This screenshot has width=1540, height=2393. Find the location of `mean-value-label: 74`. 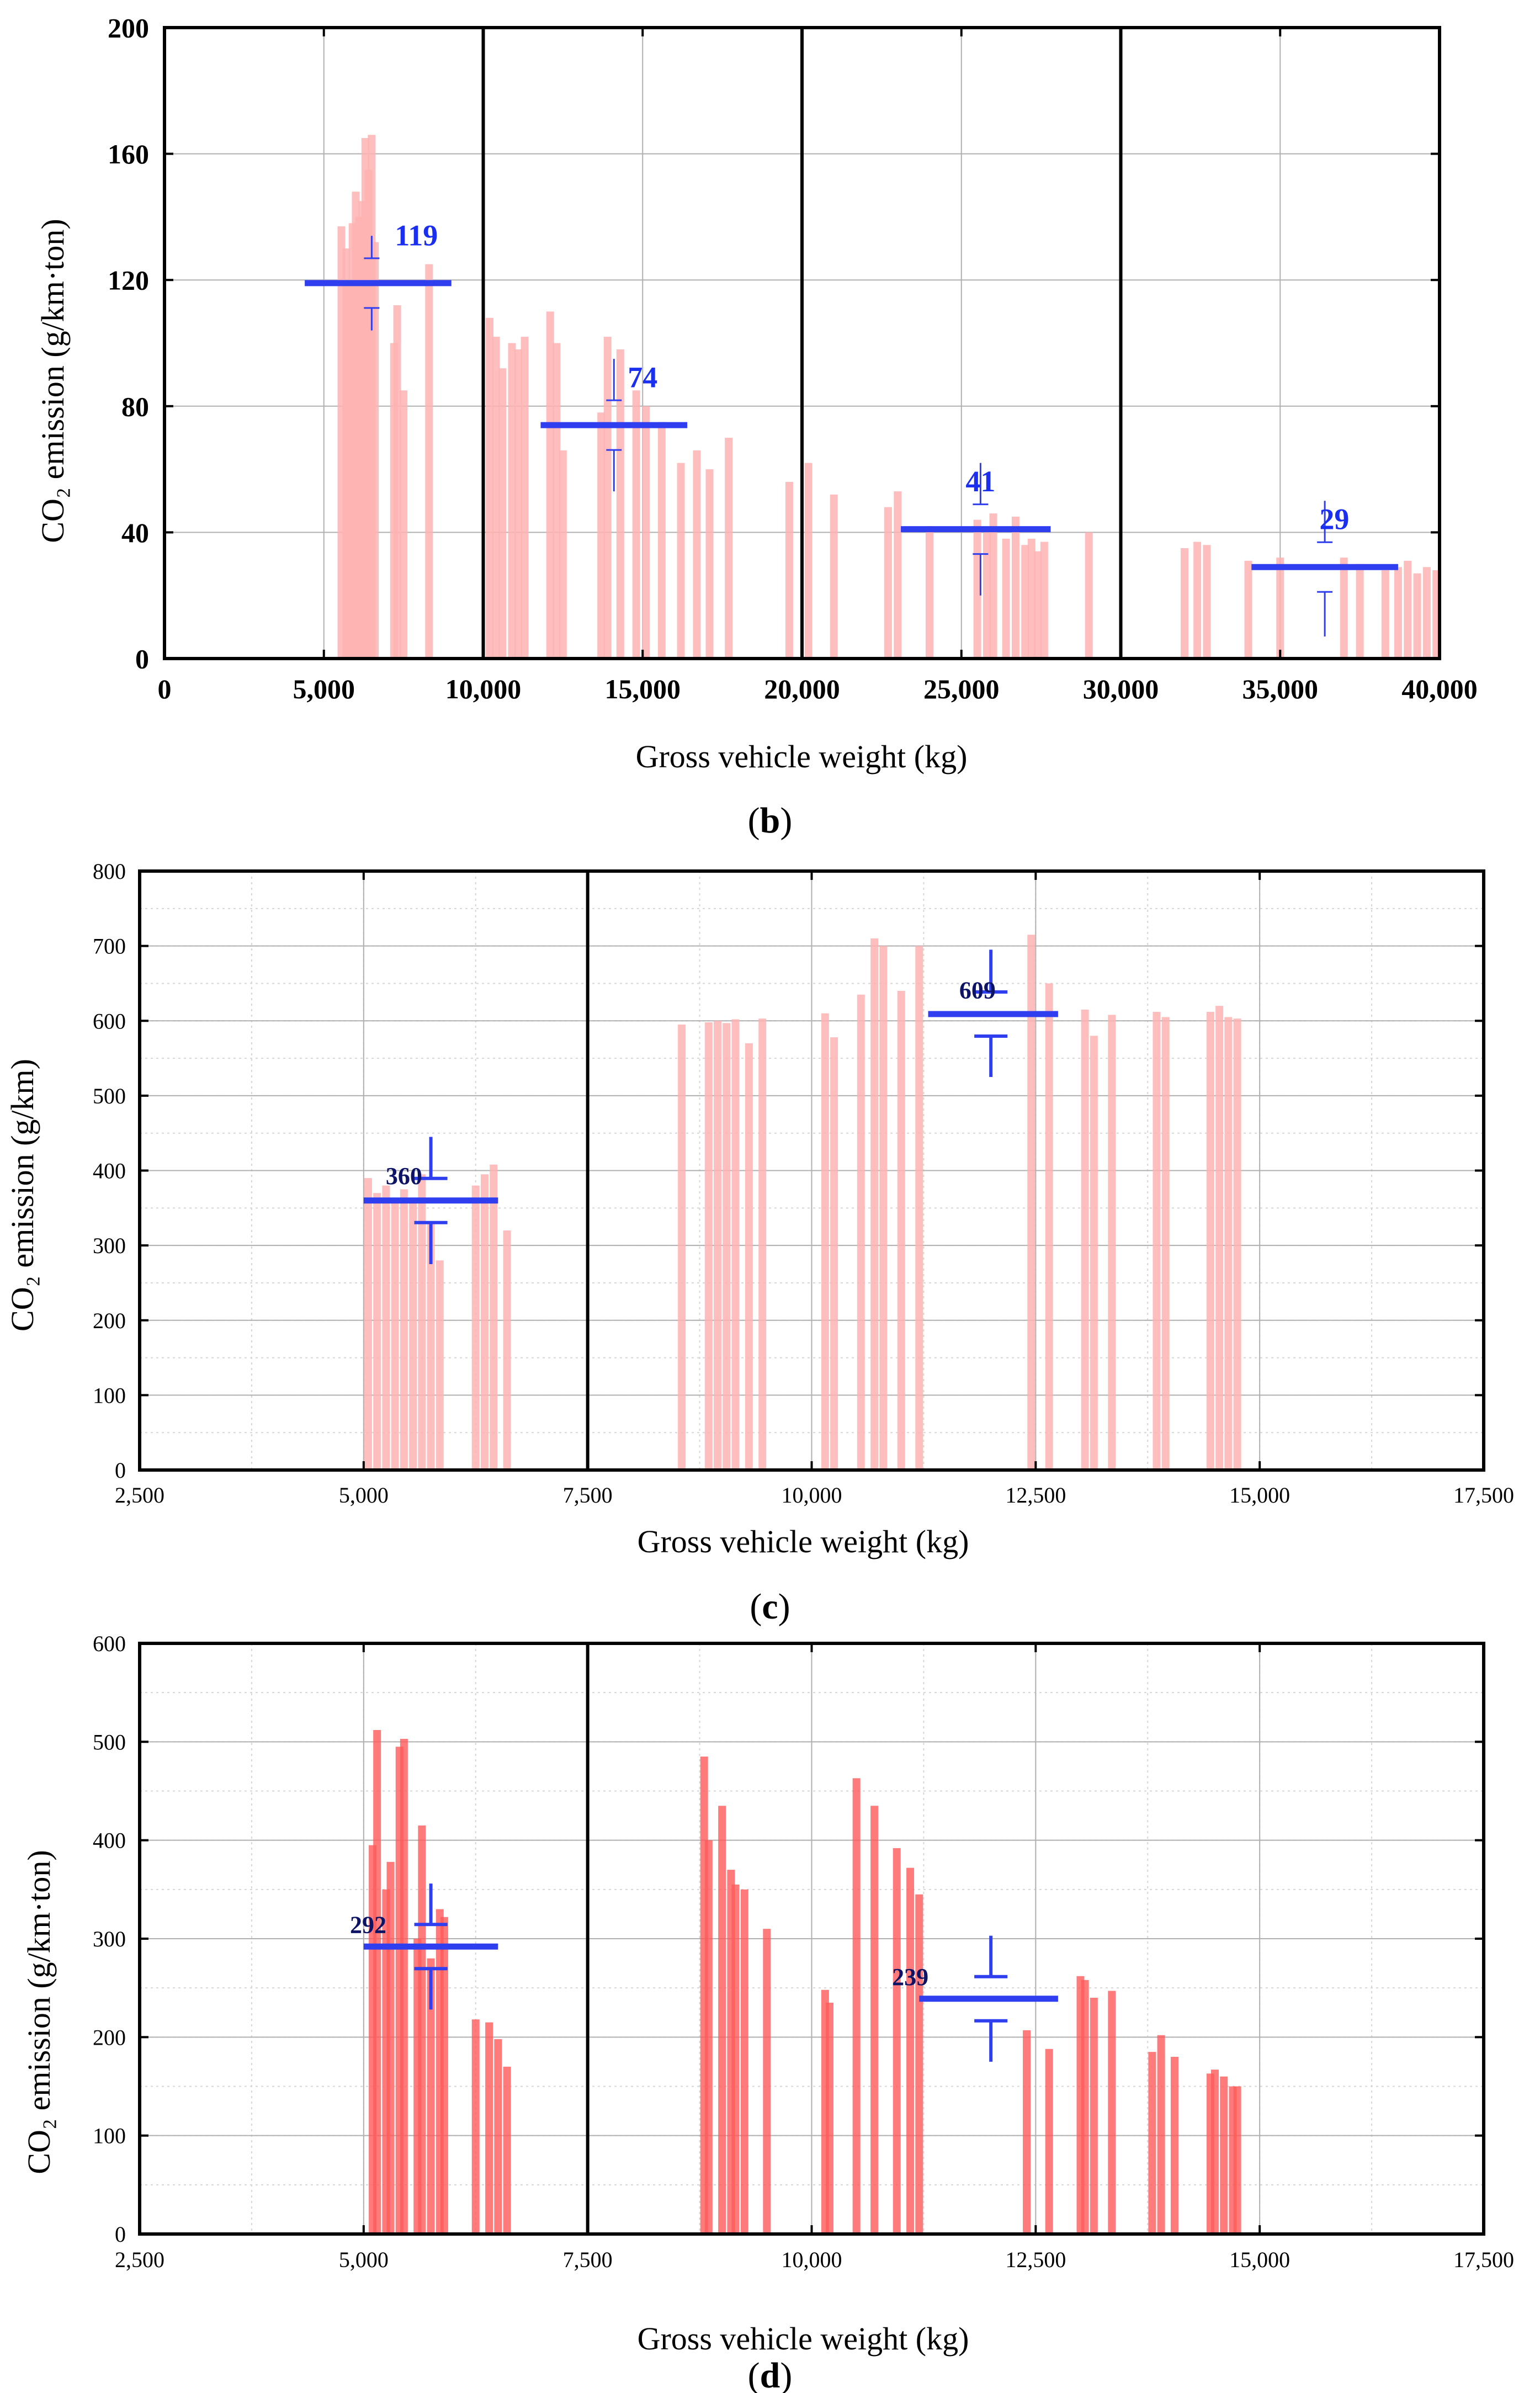

mean-value-label: 74 is located at coordinates (642, 377).